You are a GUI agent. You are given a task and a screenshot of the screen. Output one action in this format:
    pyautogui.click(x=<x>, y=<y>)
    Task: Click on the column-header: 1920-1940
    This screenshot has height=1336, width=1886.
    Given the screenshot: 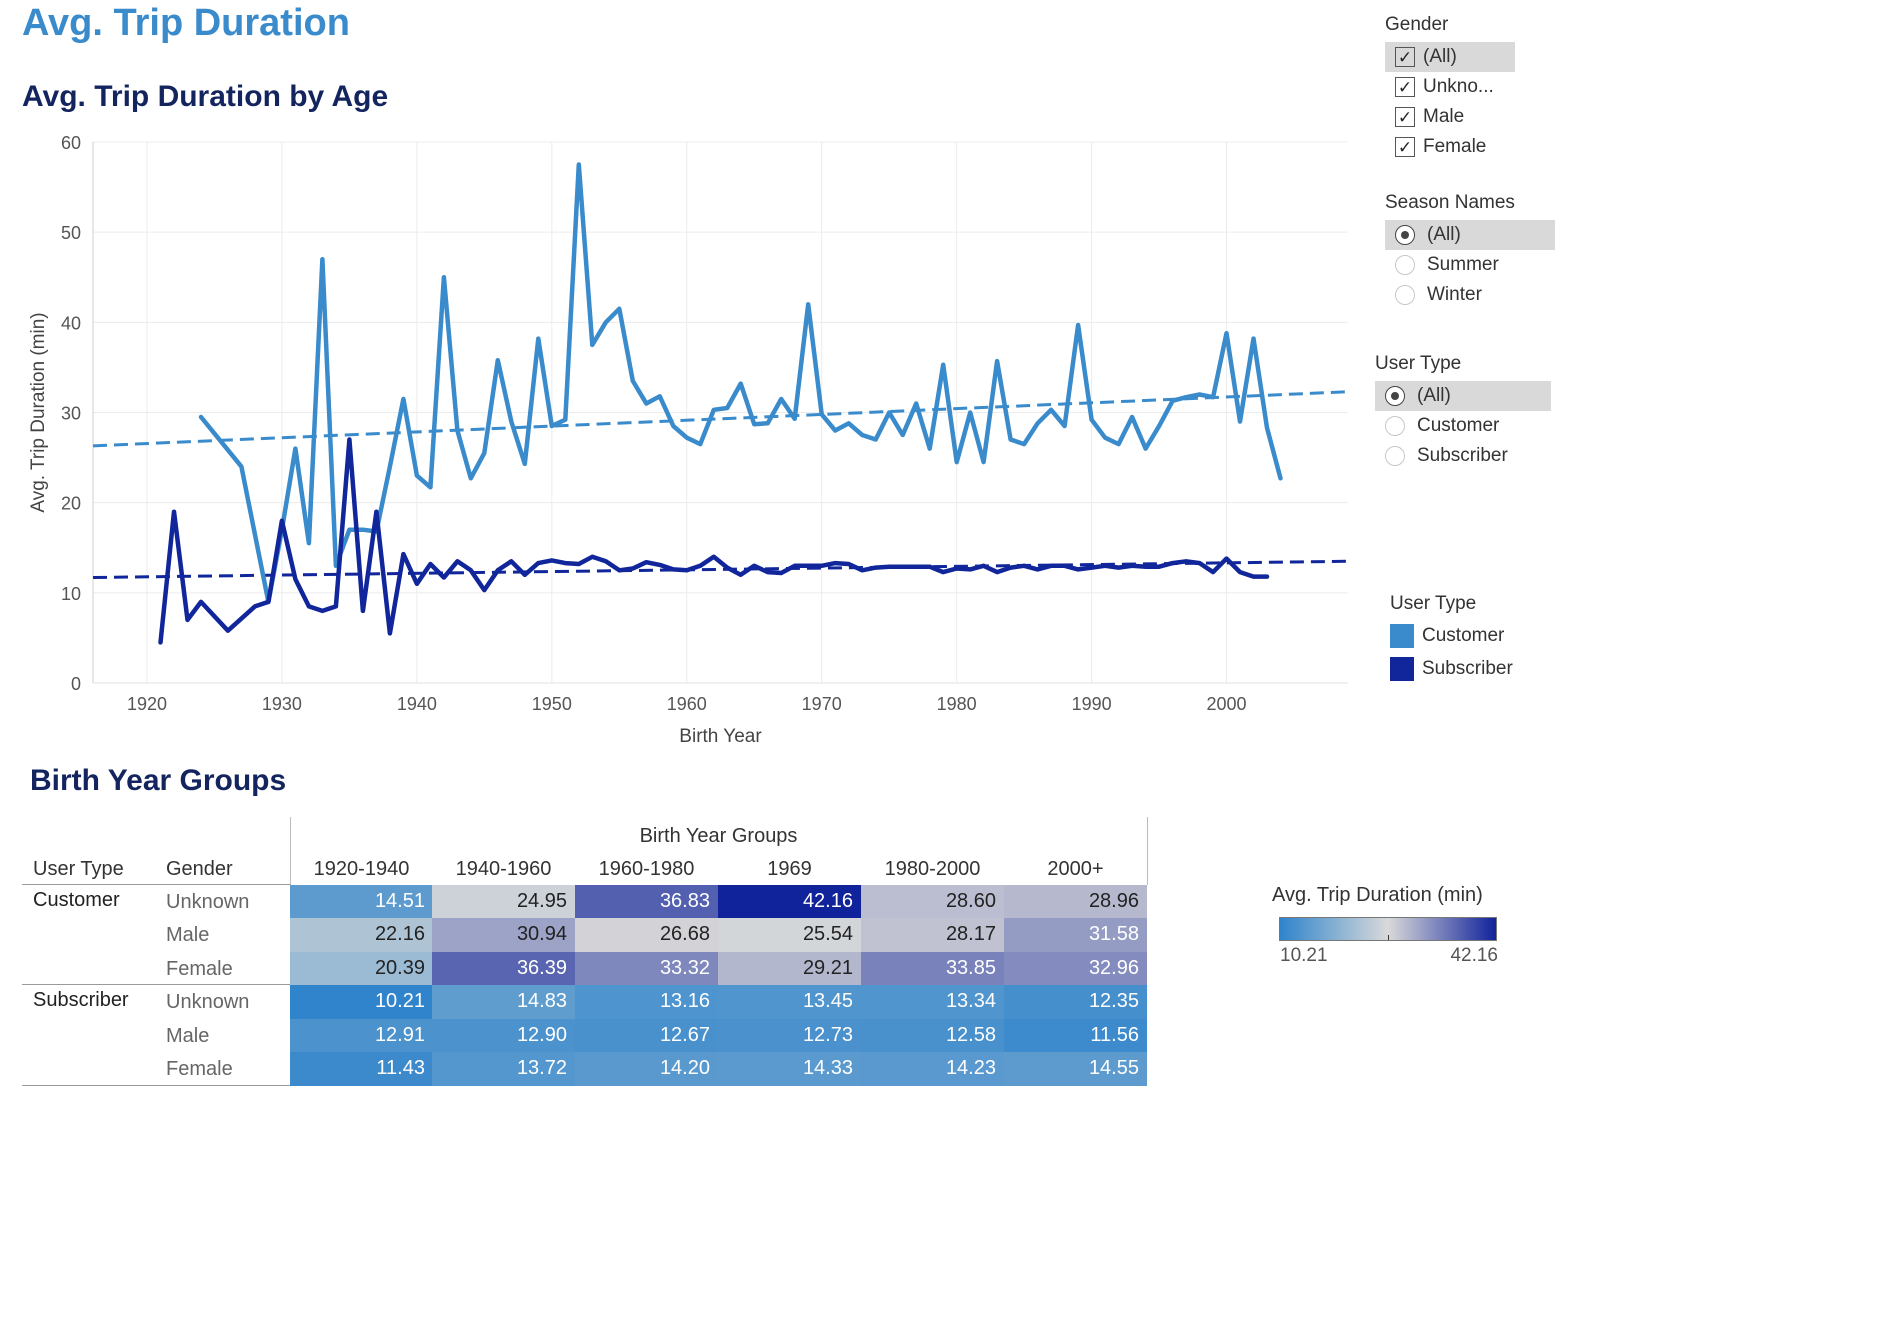 What is the action you would take?
    pyautogui.click(x=361, y=869)
    